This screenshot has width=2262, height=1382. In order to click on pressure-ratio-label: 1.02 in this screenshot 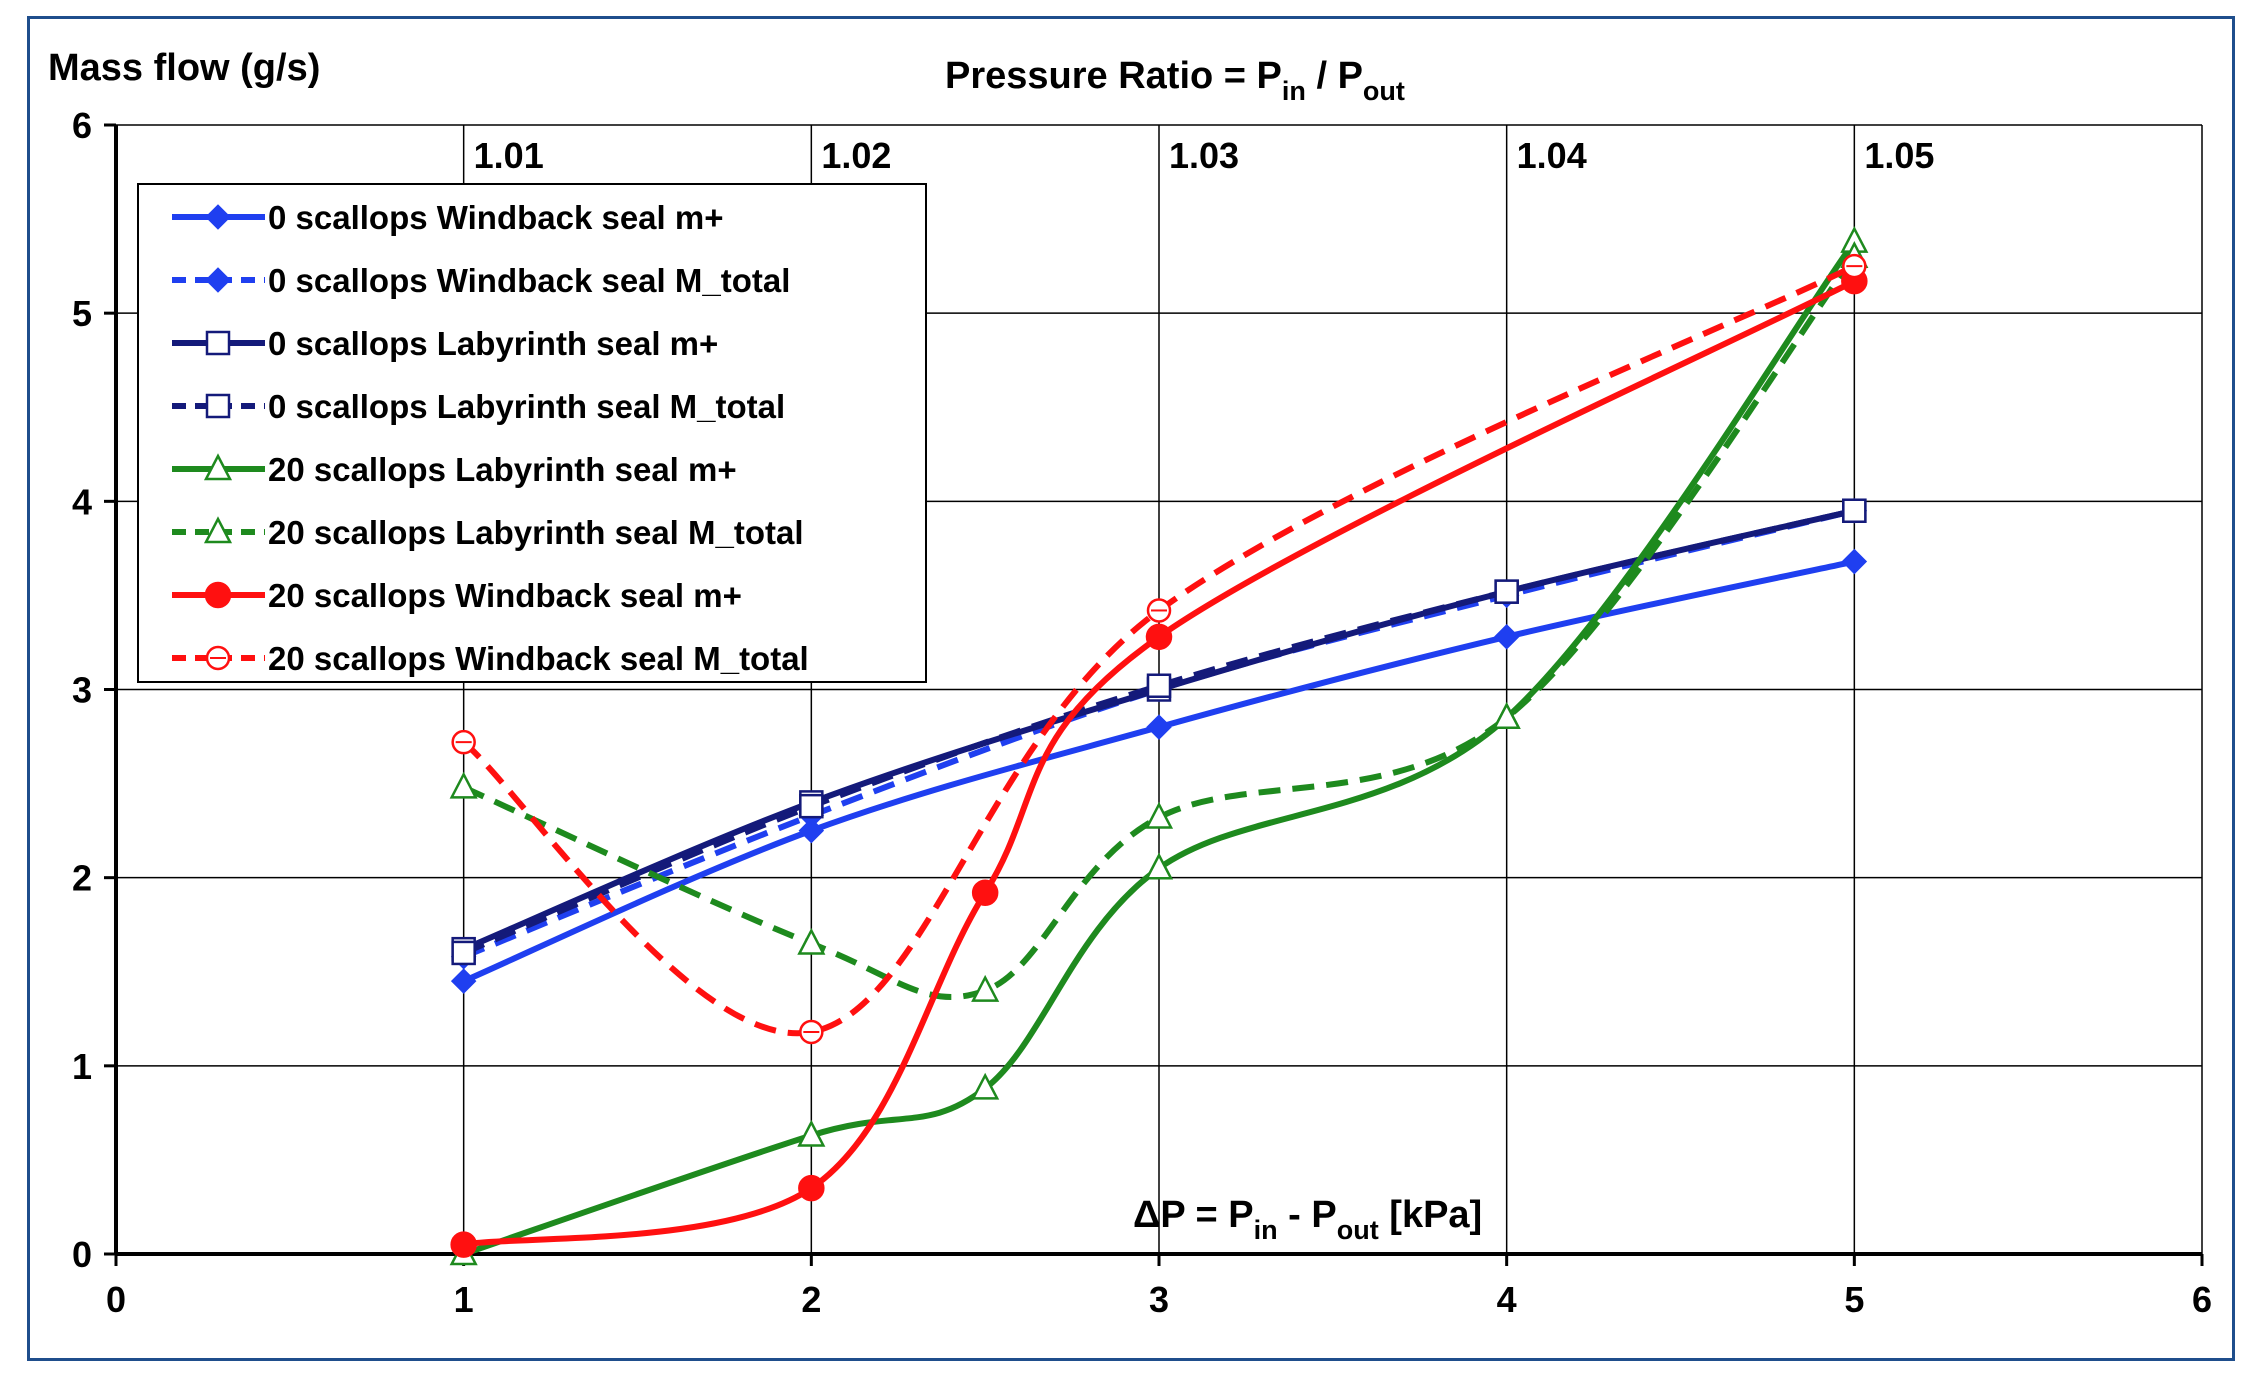, I will do `click(856, 155)`.